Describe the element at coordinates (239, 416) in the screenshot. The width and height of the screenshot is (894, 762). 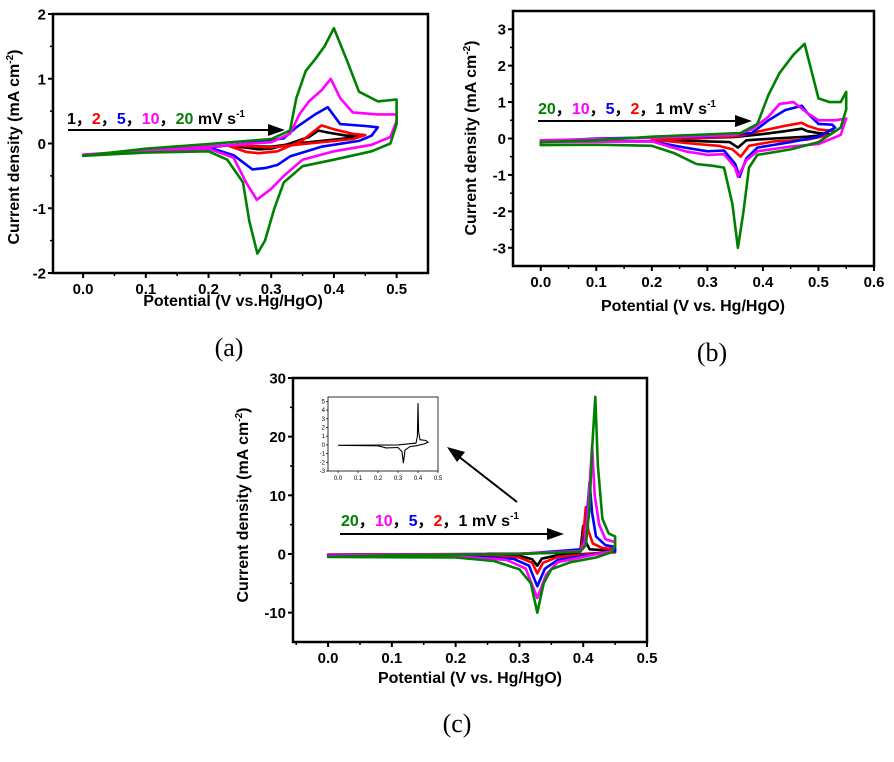
I see `panel-c-y-axis-title-sup: -2` at that location.